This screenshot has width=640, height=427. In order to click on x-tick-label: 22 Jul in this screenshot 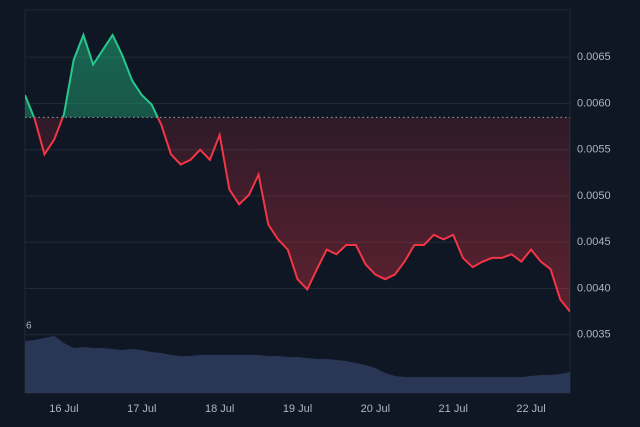, I will do `click(530, 409)`.